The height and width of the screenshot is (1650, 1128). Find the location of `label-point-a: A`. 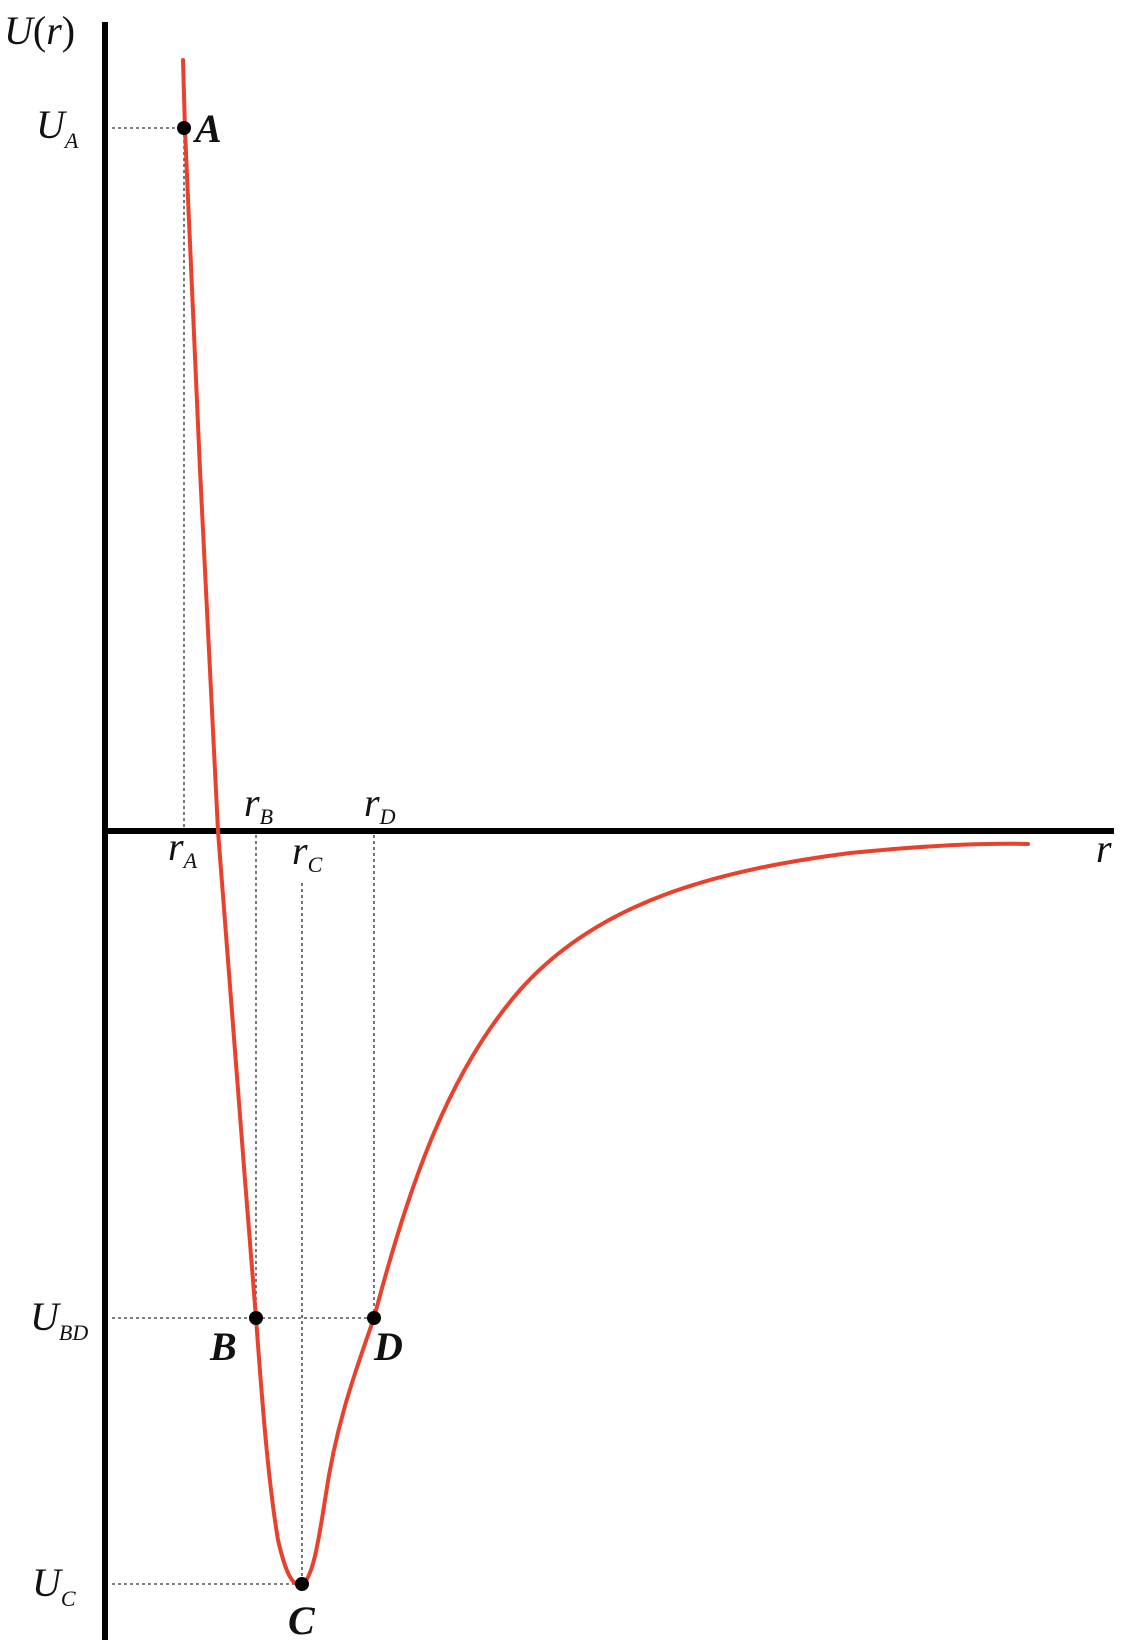

label-point-a: A is located at coordinates (207, 128).